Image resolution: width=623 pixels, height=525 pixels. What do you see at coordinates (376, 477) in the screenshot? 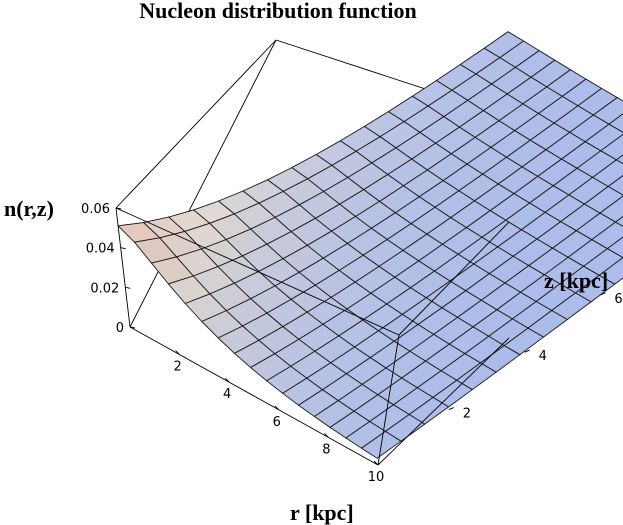
I see `x-tick-label-4: 10` at bounding box center [376, 477].